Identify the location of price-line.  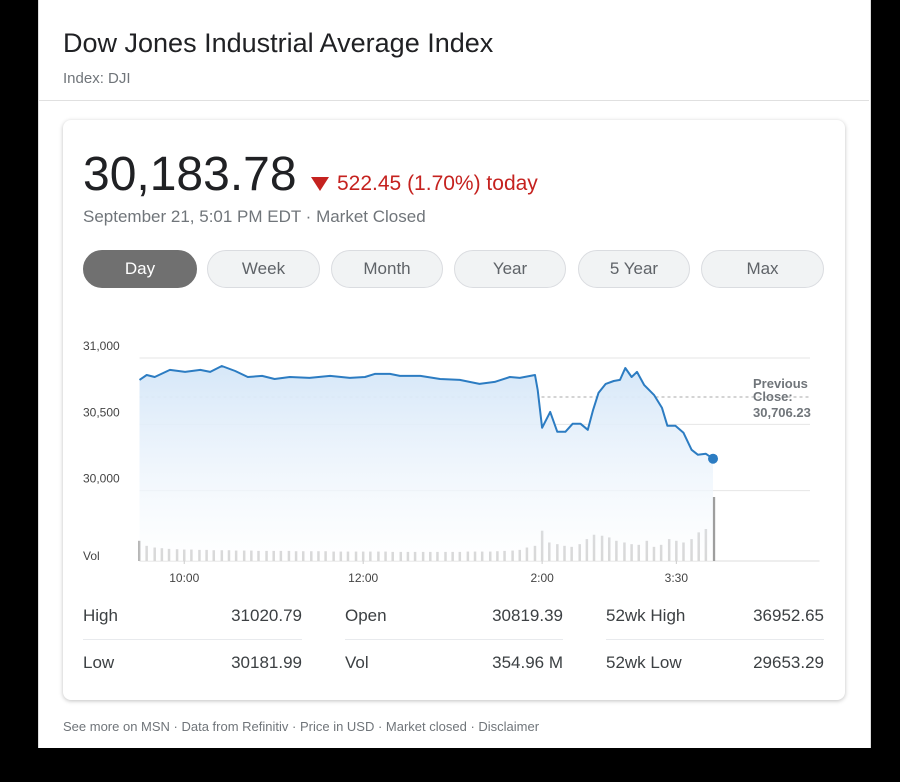
(426, 412).